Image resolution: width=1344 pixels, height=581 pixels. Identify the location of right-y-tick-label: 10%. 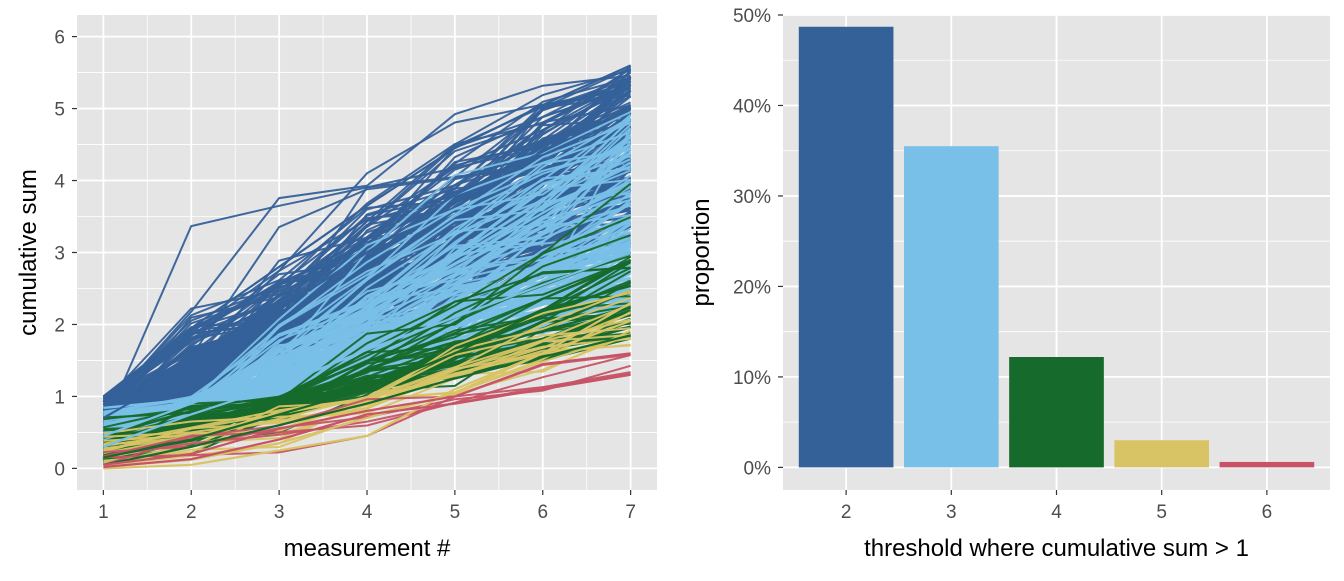
(752, 378).